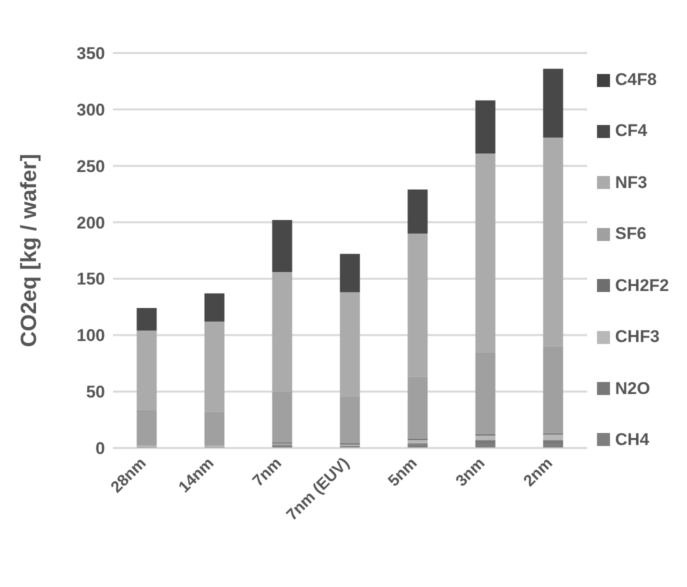 This screenshot has width=687, height=587. I want to click on y-tick-label: 300, so click(90, 110).